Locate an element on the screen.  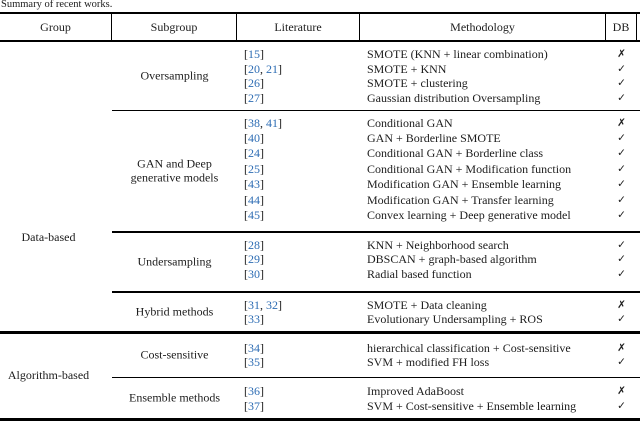
literature-citation: [33] is located at coordinates (254, 319).